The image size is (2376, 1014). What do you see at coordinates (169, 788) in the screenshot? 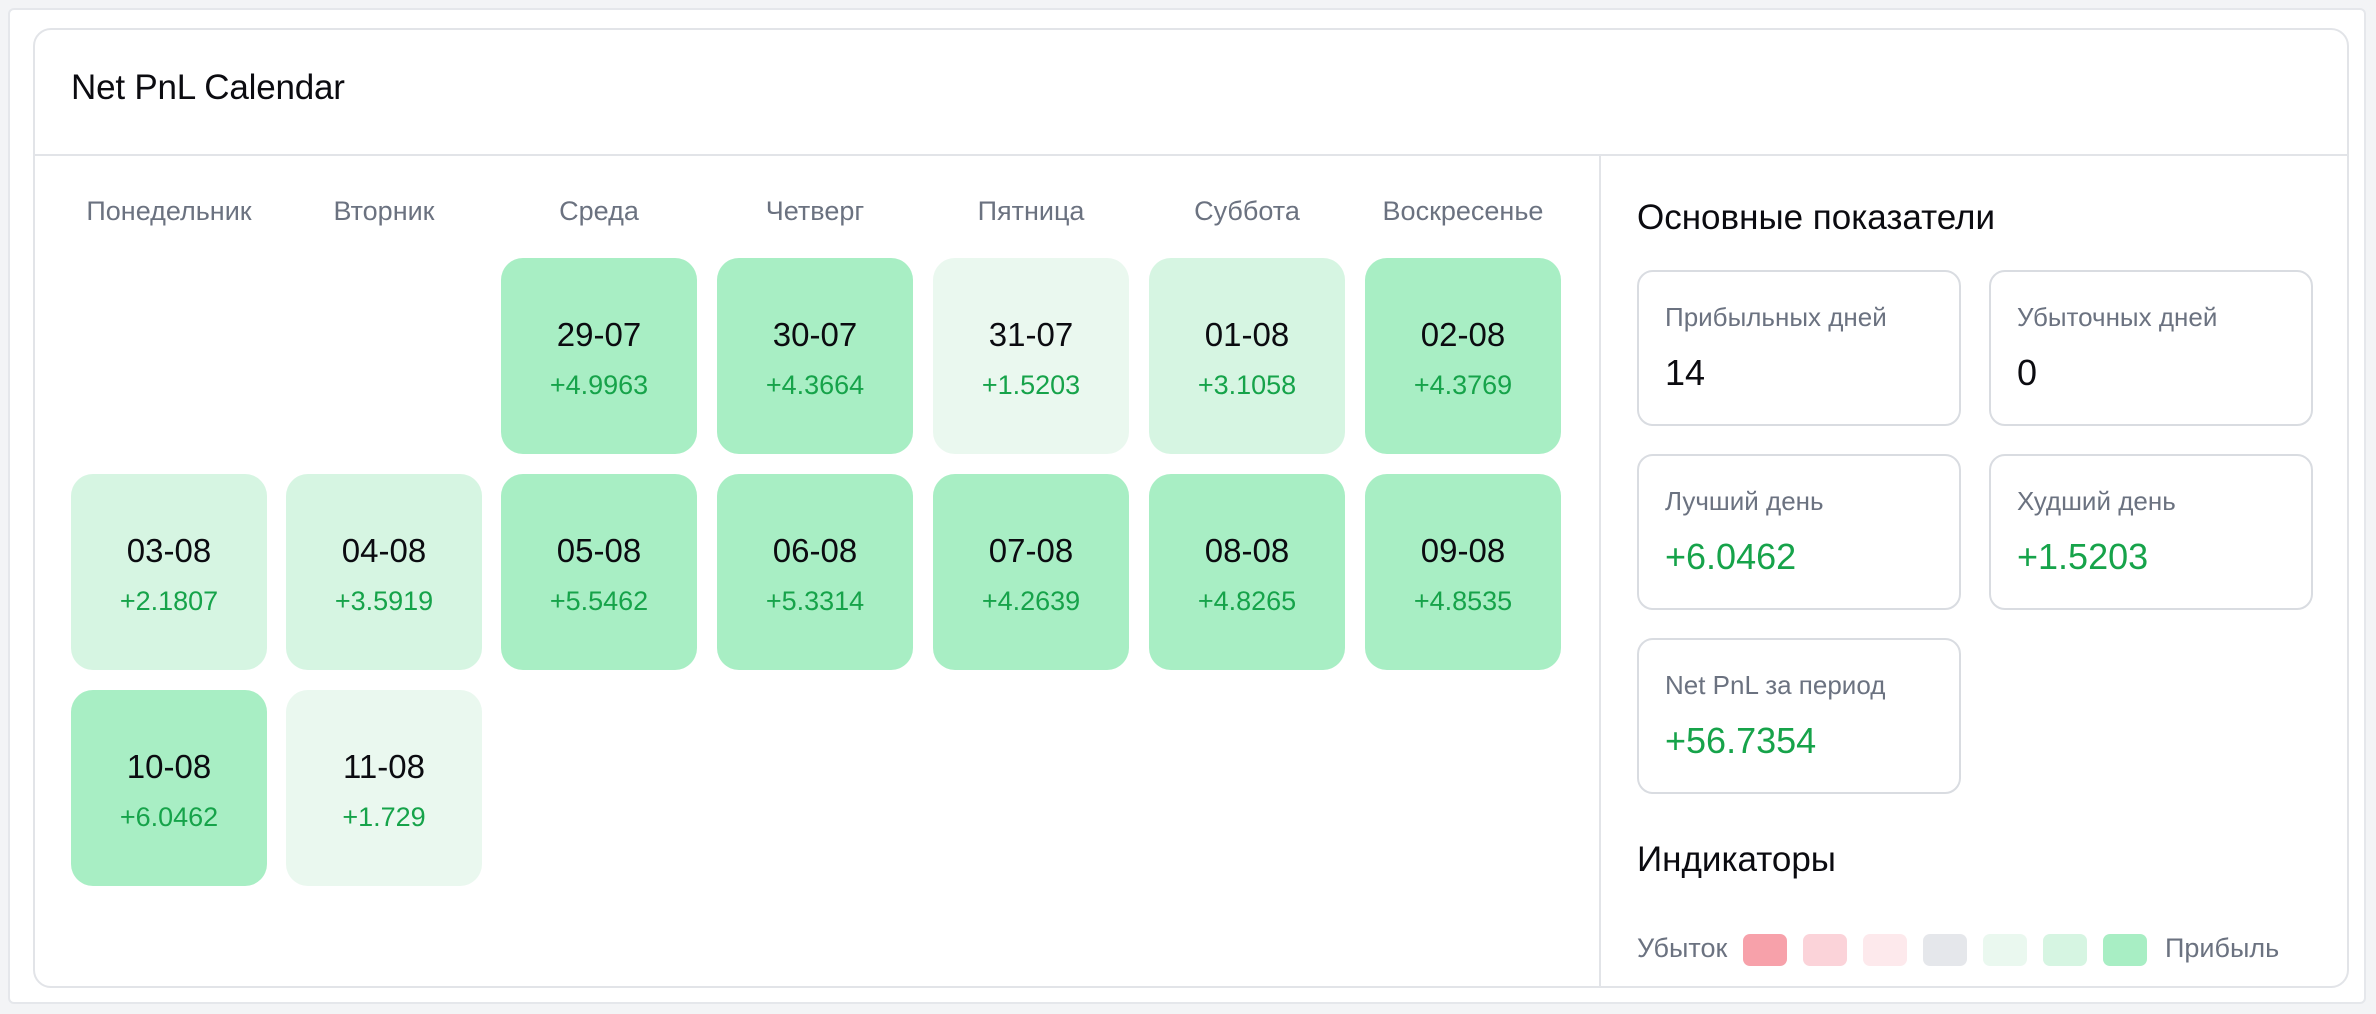
I see `day-cell: 10-08 +6.0462` at bounding box center [169, 788].